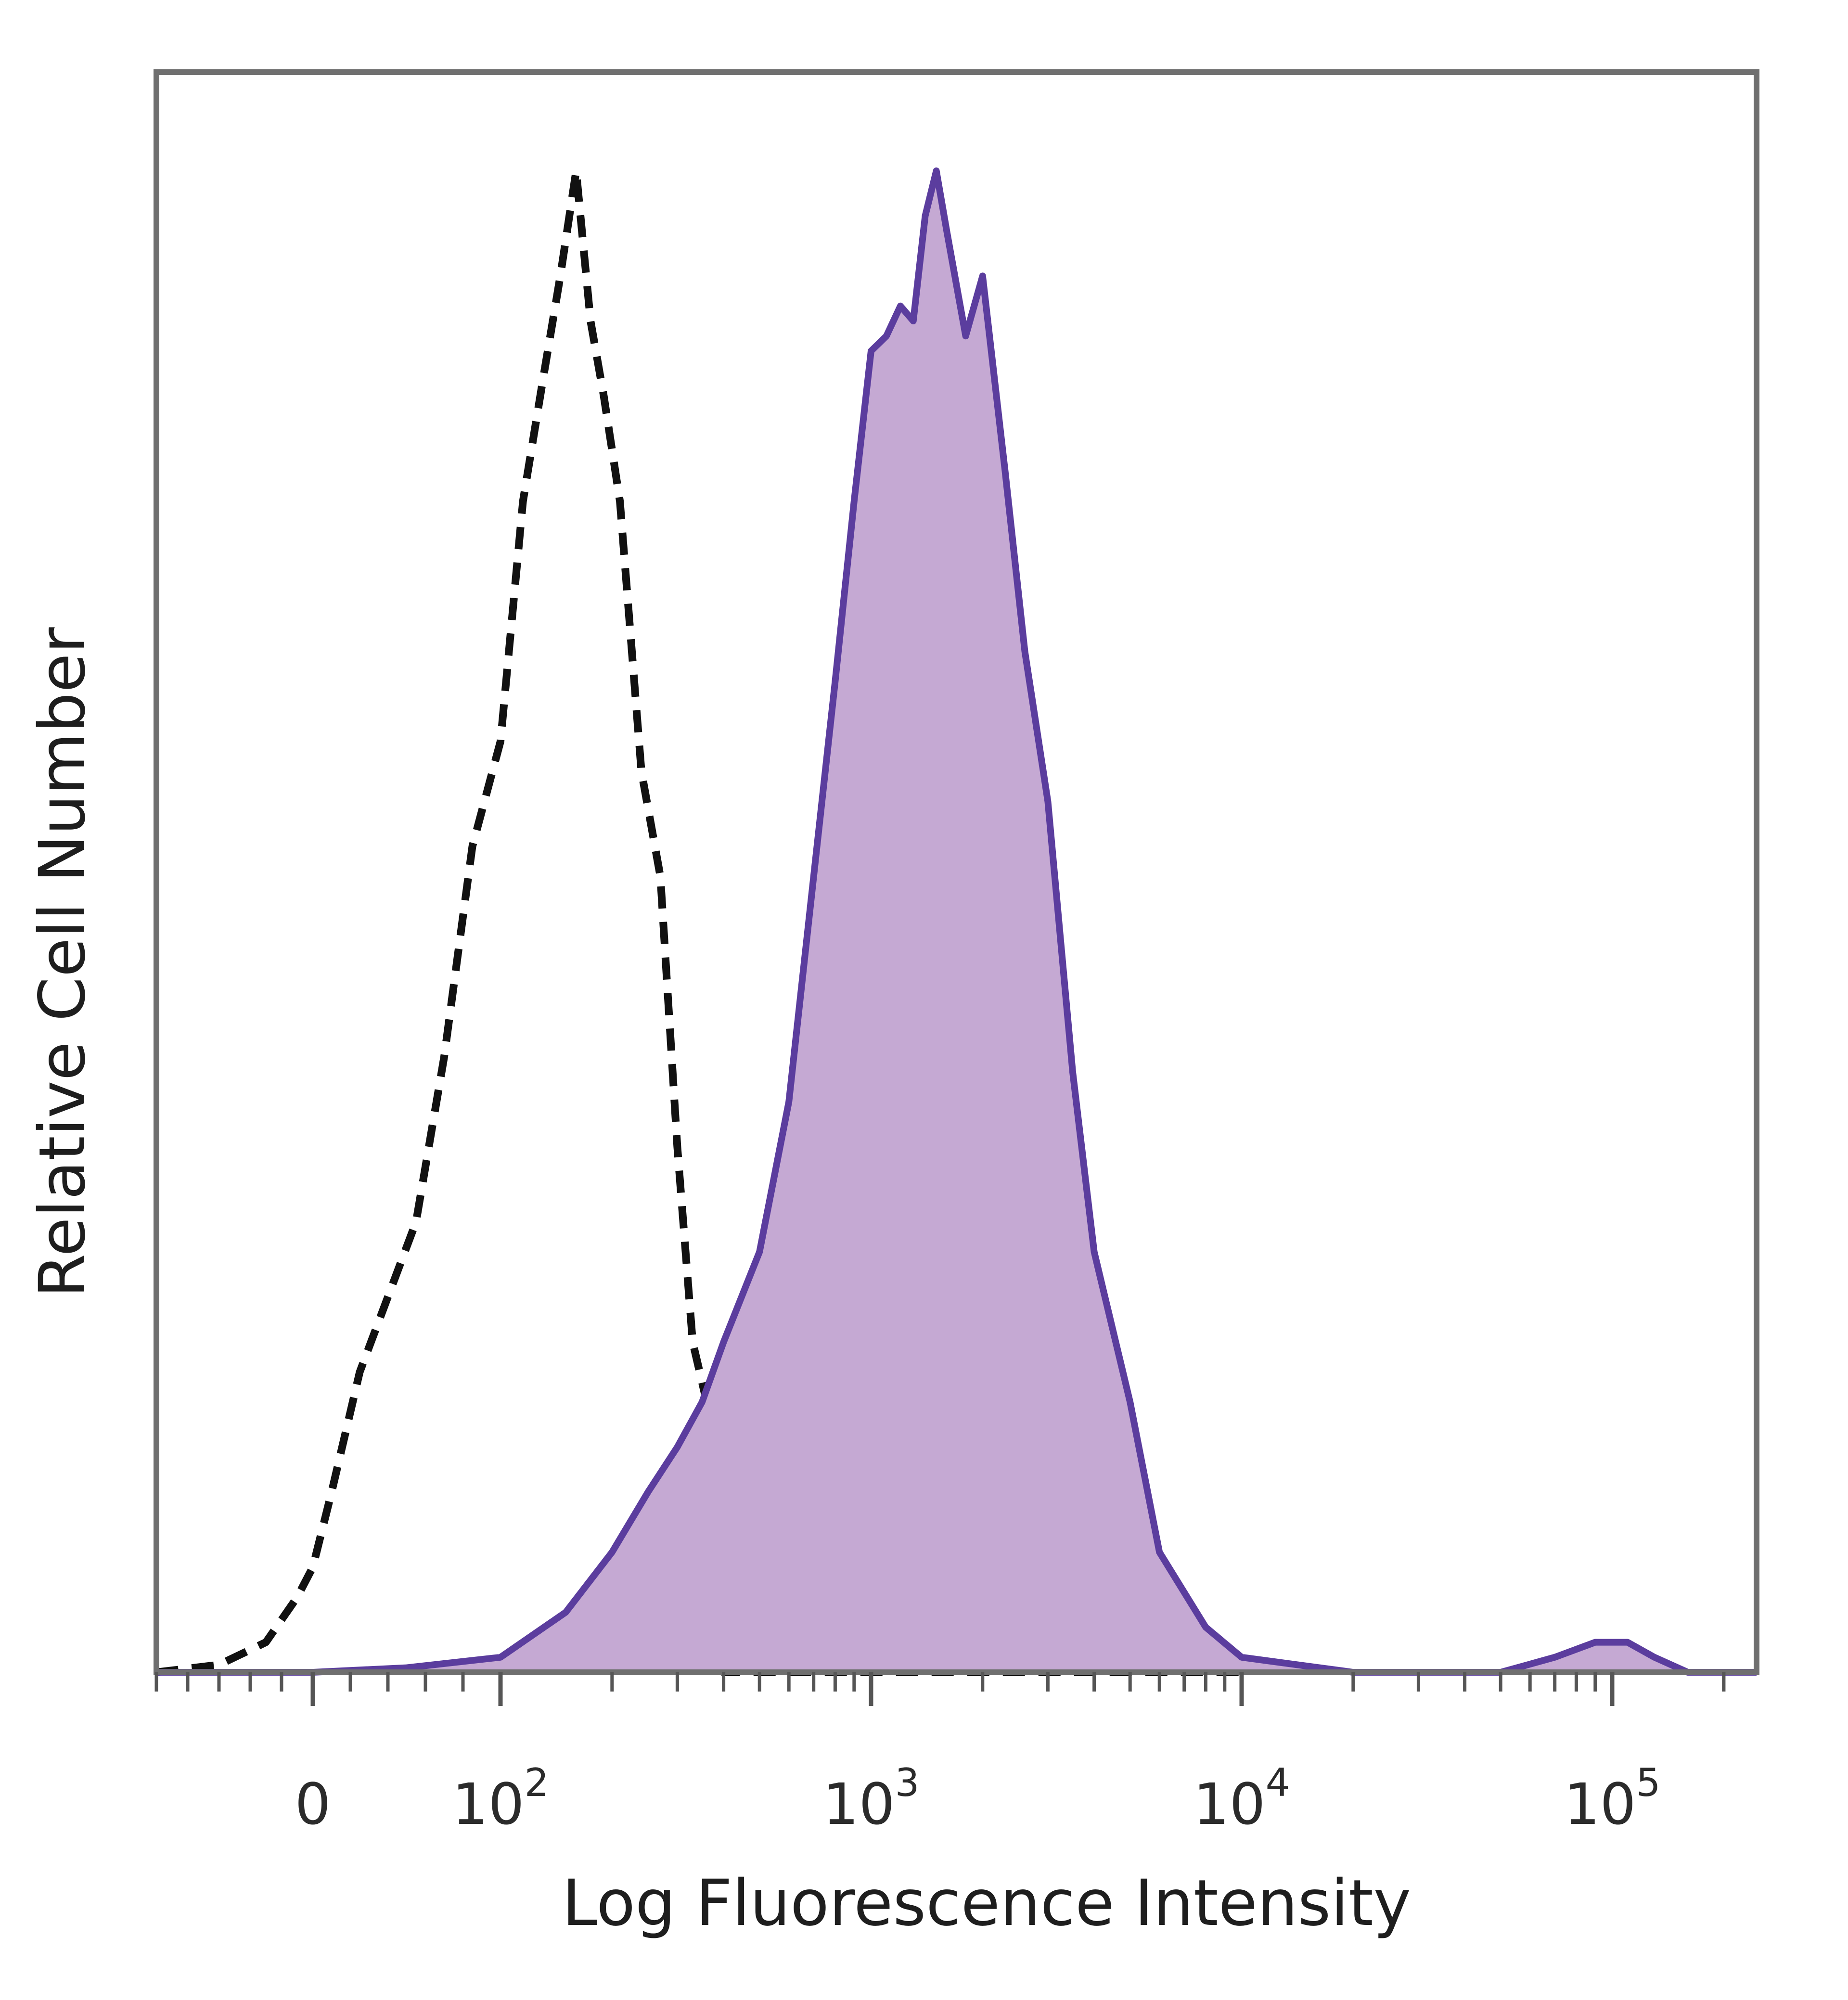 This screenshot has height=2000, width=1848. I want to click on x-tick-label: 0, so click(313, 1804).